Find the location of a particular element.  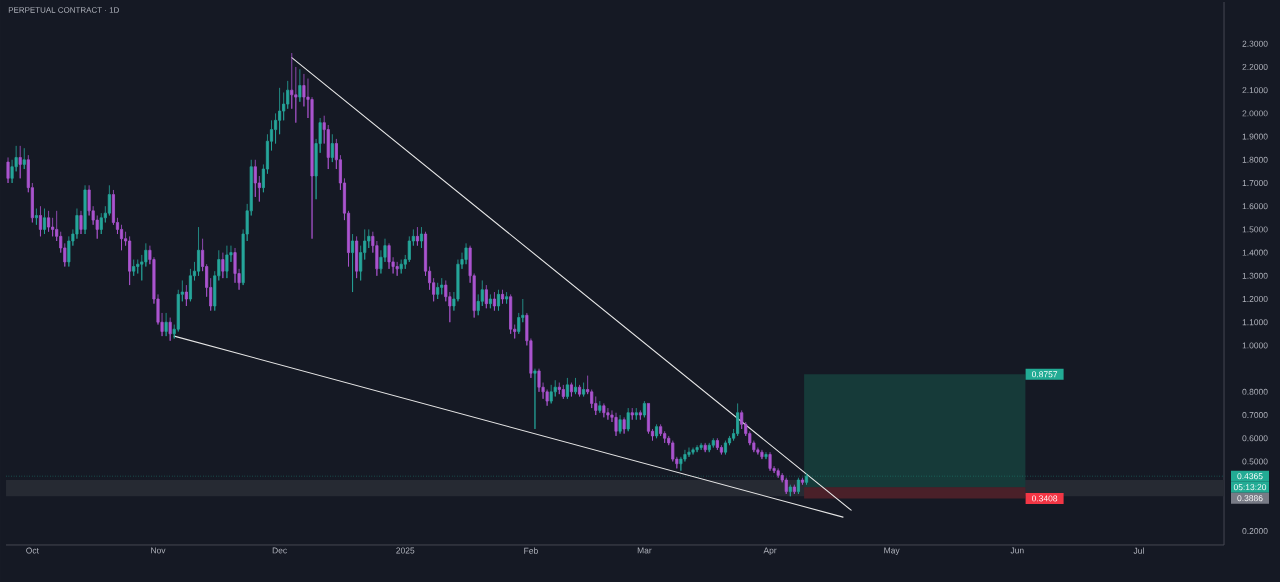

x-tick-label: Oct is located at coordinates (32, 550).